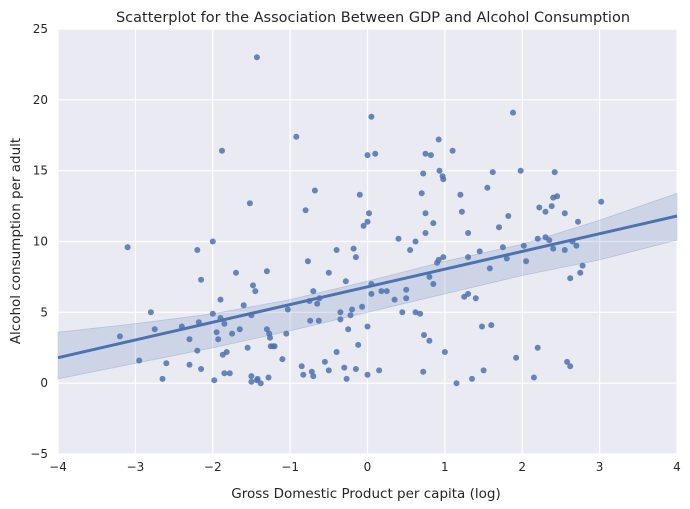  Describe the element at coordinates (40, 242) in the screenshot. I see `y-tick-label: 10` at that location.